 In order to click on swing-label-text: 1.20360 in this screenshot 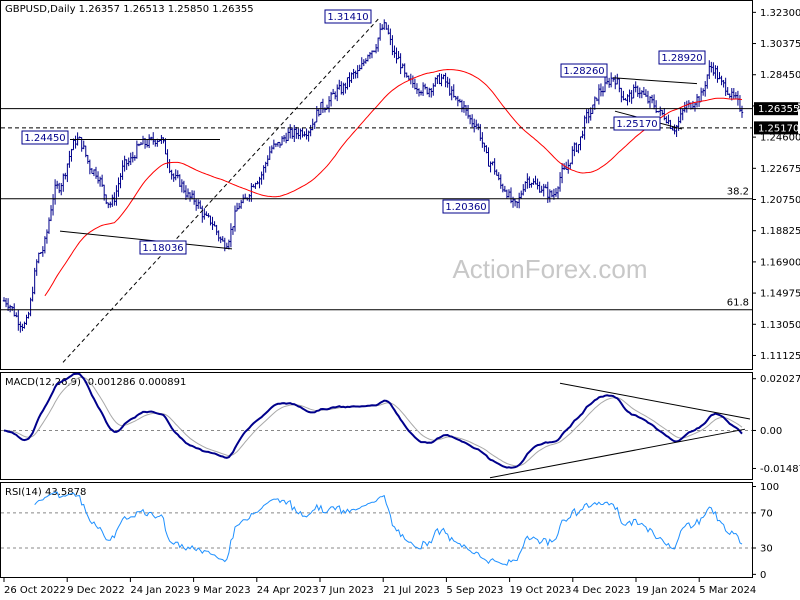, I will do `click(465, 207)`.